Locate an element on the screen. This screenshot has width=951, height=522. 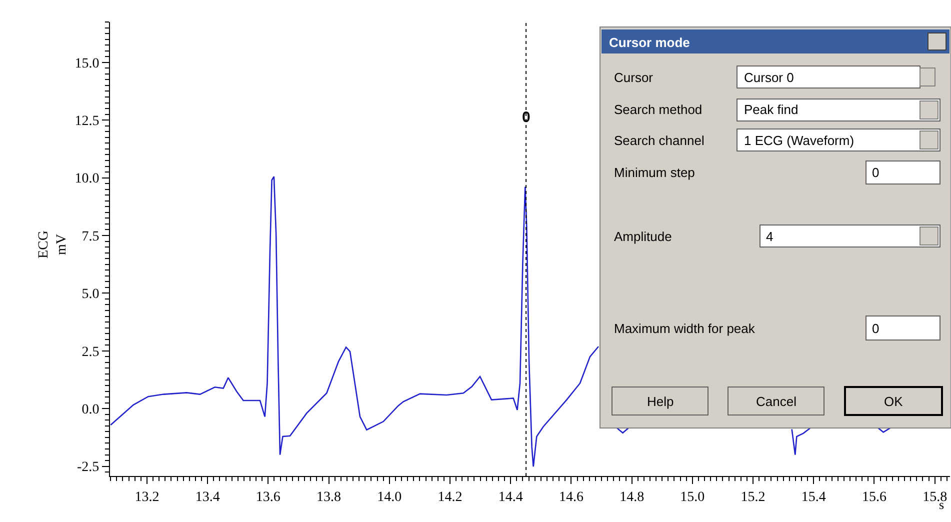
y-tick-label: 7.5 is located at coordinates (91, 236).